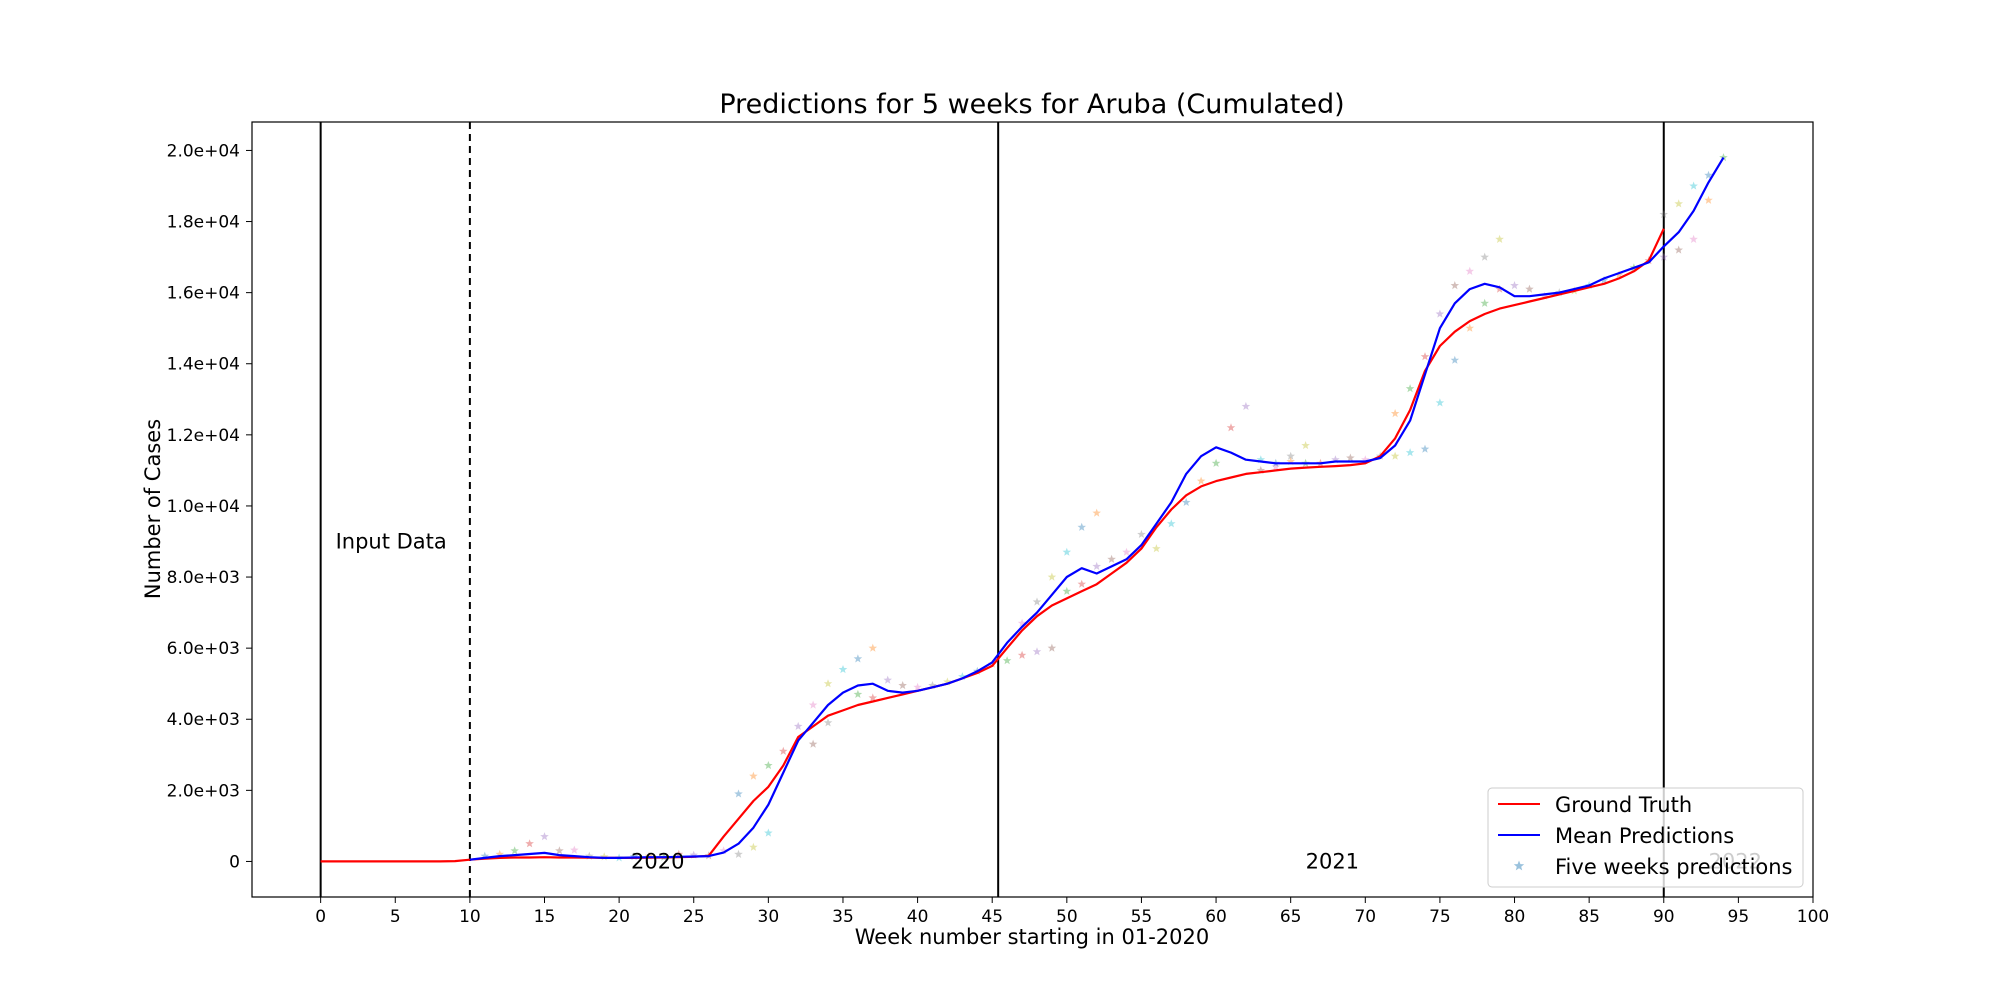 The width and height of the screenshot is (2000, 1000). What do you see at coordinates (1067, 917) in the screenshot?
I see `x-tick-label: 50` at bounding box center [1067, 917].